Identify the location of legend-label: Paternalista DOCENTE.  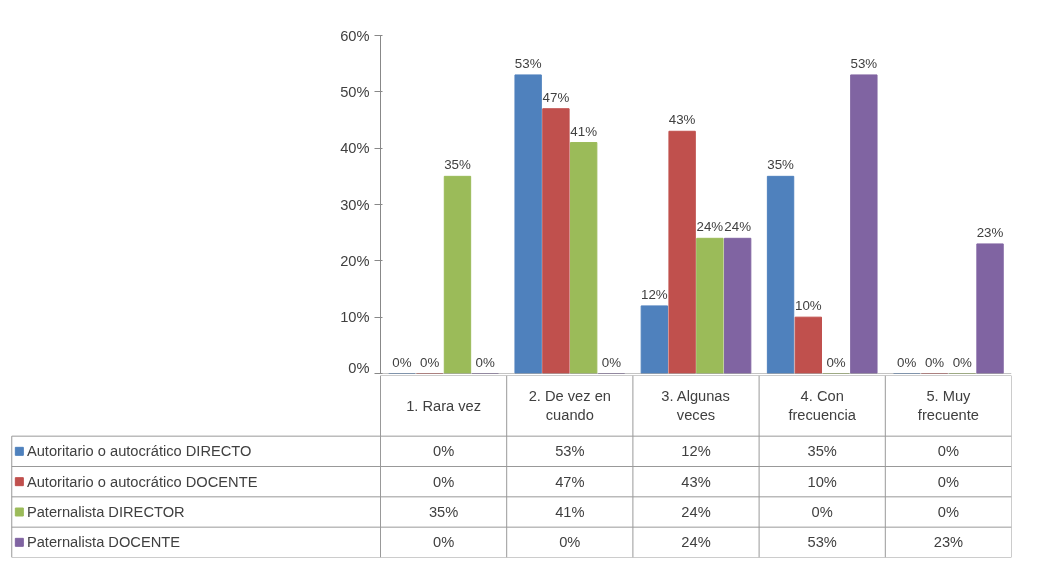
(103, 542).